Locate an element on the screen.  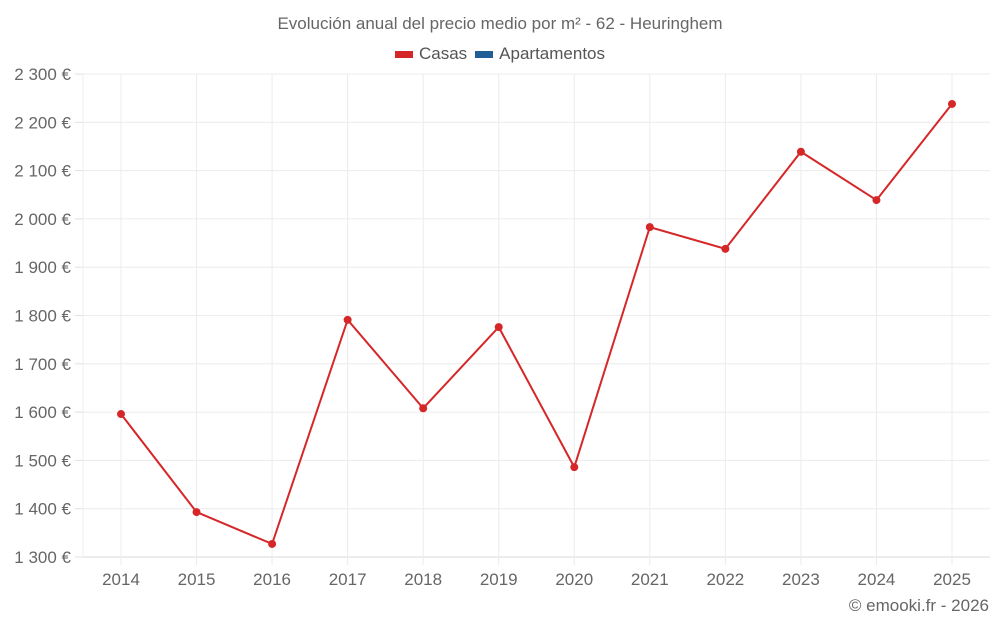
legend-item-apartamentos: Apartamentos is located at coordinates (540, 54).